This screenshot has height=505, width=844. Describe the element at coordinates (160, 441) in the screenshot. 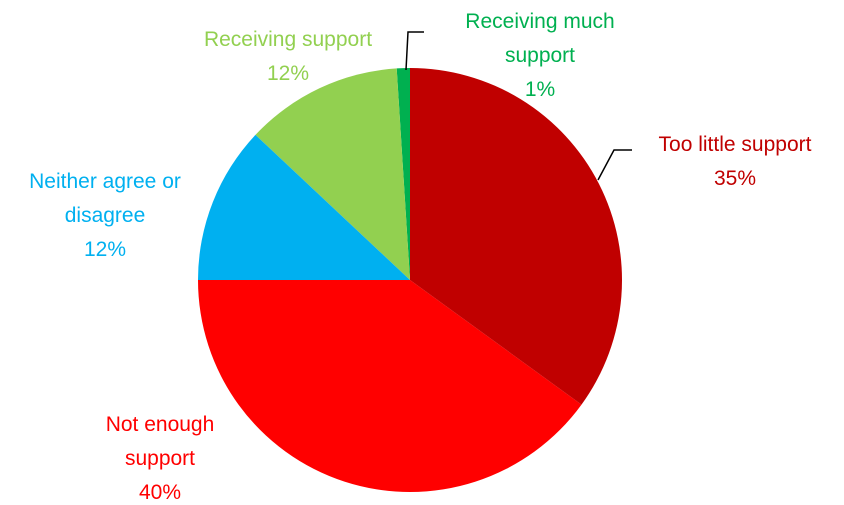

I see `category-label: Not enough support` at that location.